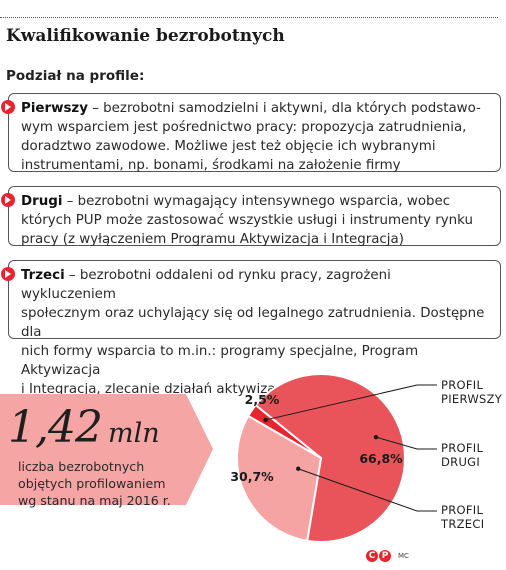 The image size is (506, 570). Describe the element at coordinates (385, 555) in the screenshot. I see `logo-p-icon: P` at that location.